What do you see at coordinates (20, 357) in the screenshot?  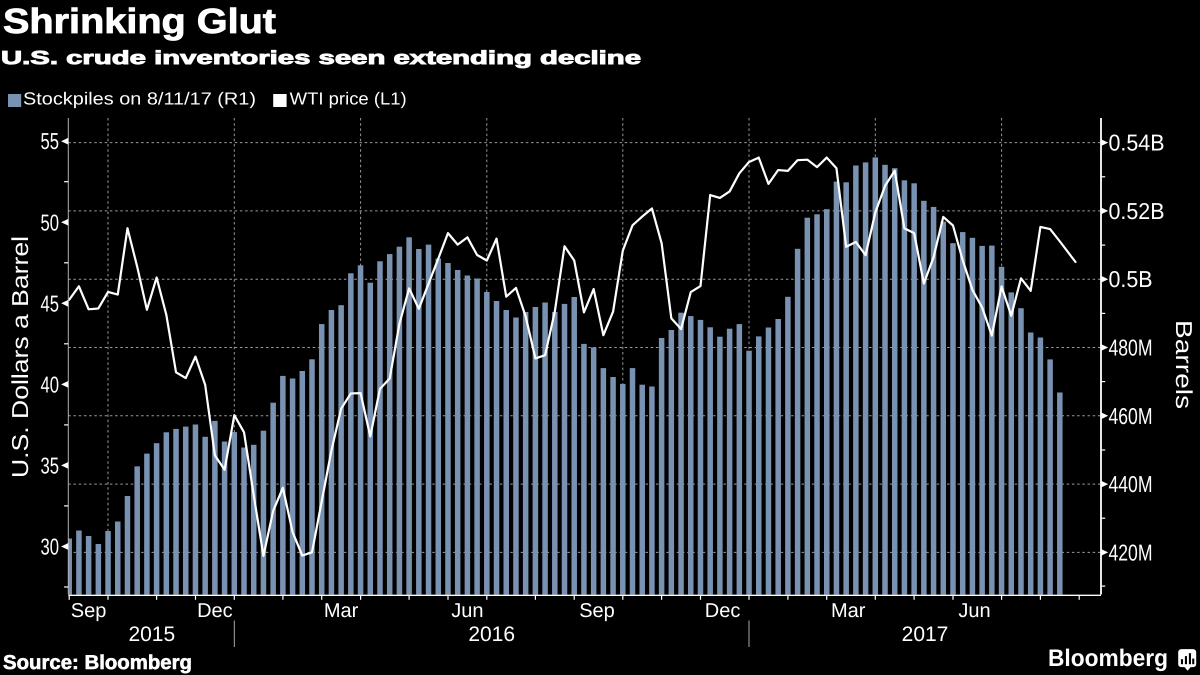 I see `svg-text: U.S. Dollars a Barrel` at bounding box center [20, 357].